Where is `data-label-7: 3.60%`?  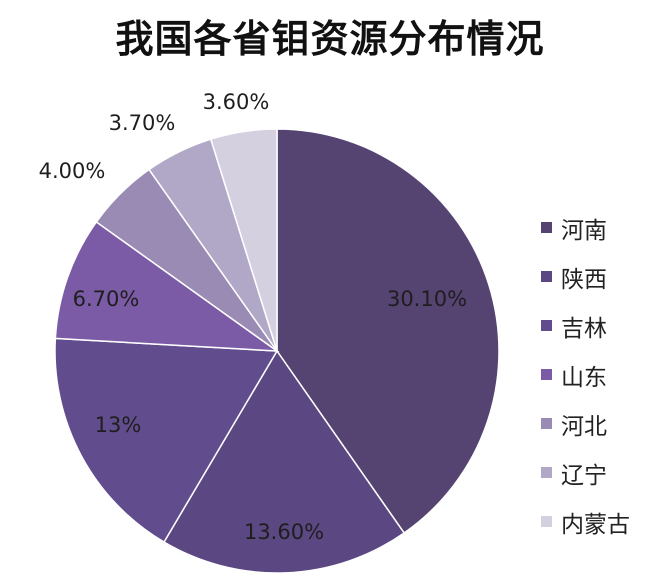
data-label-7: 3.60% is located at coordinates (236, 102).